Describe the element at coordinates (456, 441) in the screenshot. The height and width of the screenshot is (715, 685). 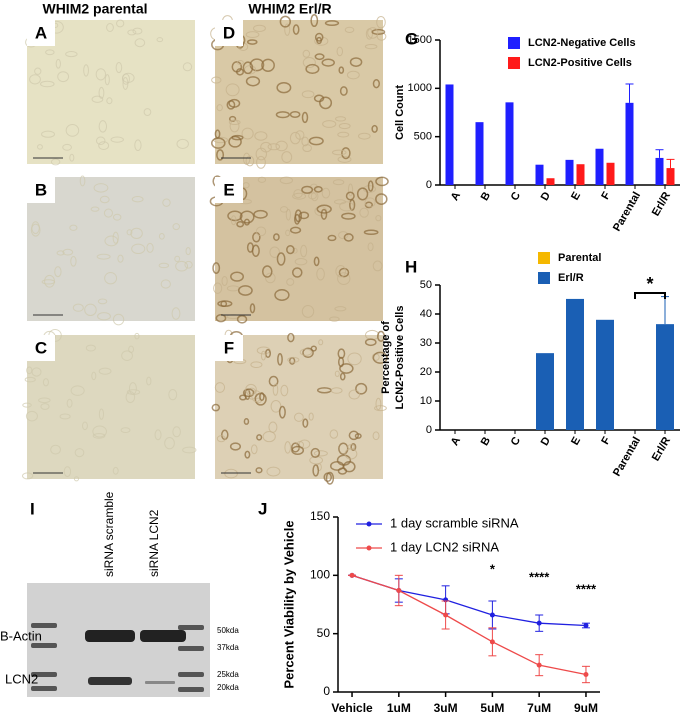
I see `x-tick-label: A` at that location.